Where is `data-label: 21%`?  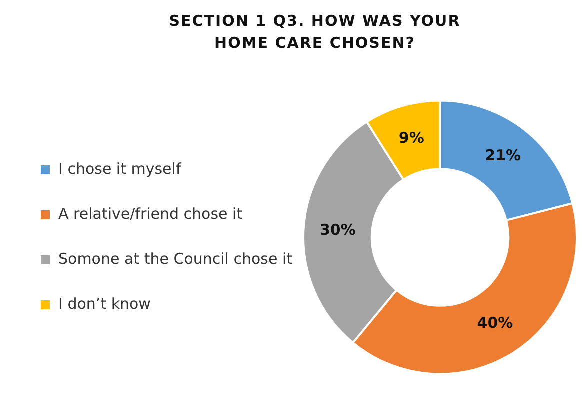
data-label: 21% is located at coordinates (503, 155).